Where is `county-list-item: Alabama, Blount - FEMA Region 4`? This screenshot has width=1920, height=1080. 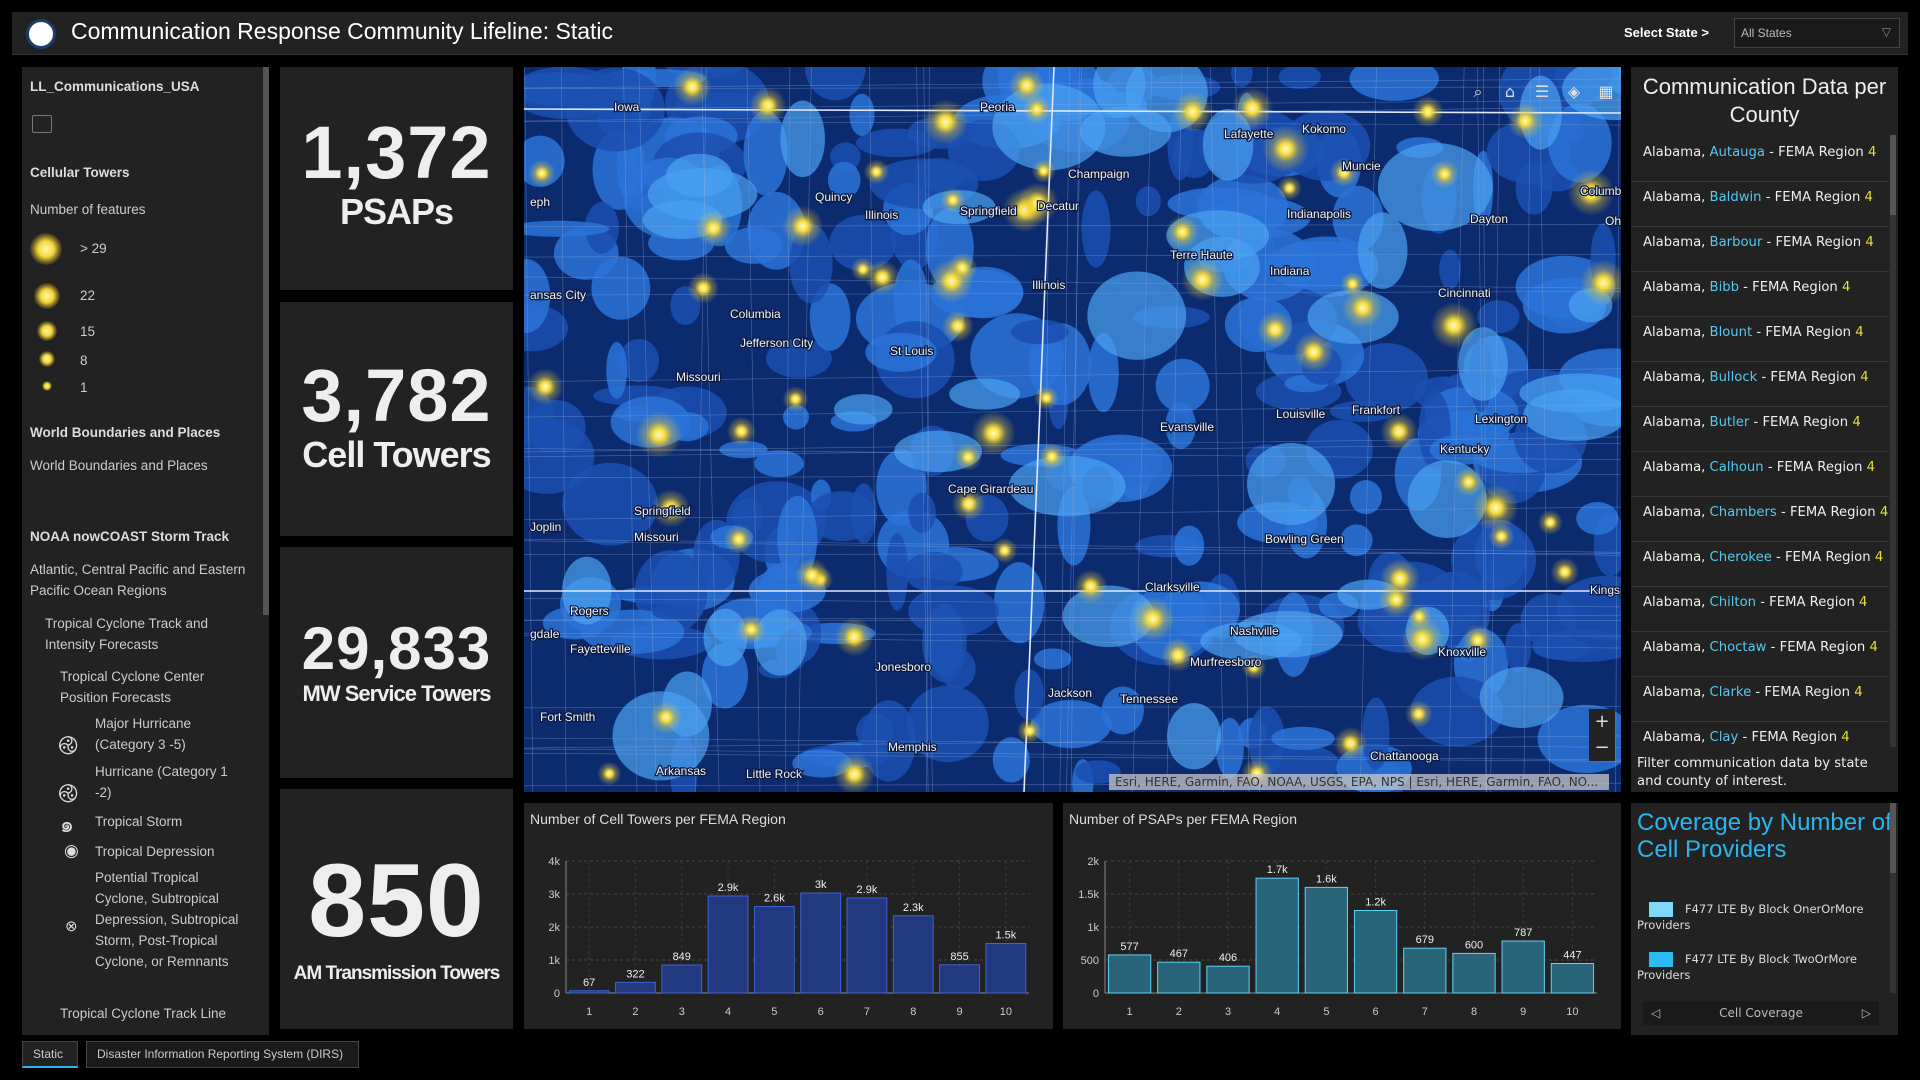 county-list-item: Alabama, Blount - FEMA Region 4 is located at coordinates (1760, 339).